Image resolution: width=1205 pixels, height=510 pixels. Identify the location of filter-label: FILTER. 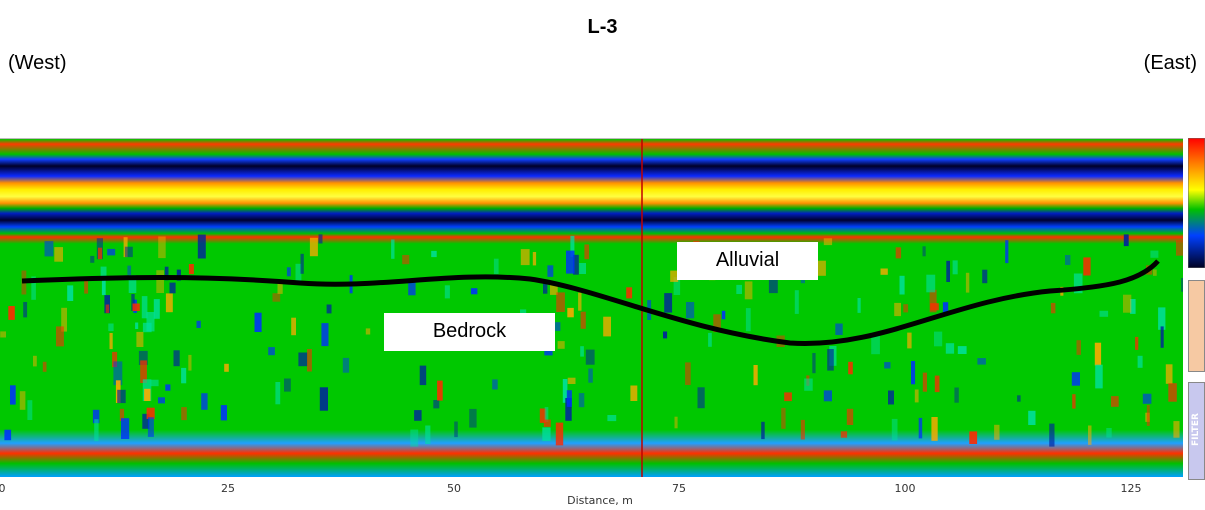
(1196, 429).